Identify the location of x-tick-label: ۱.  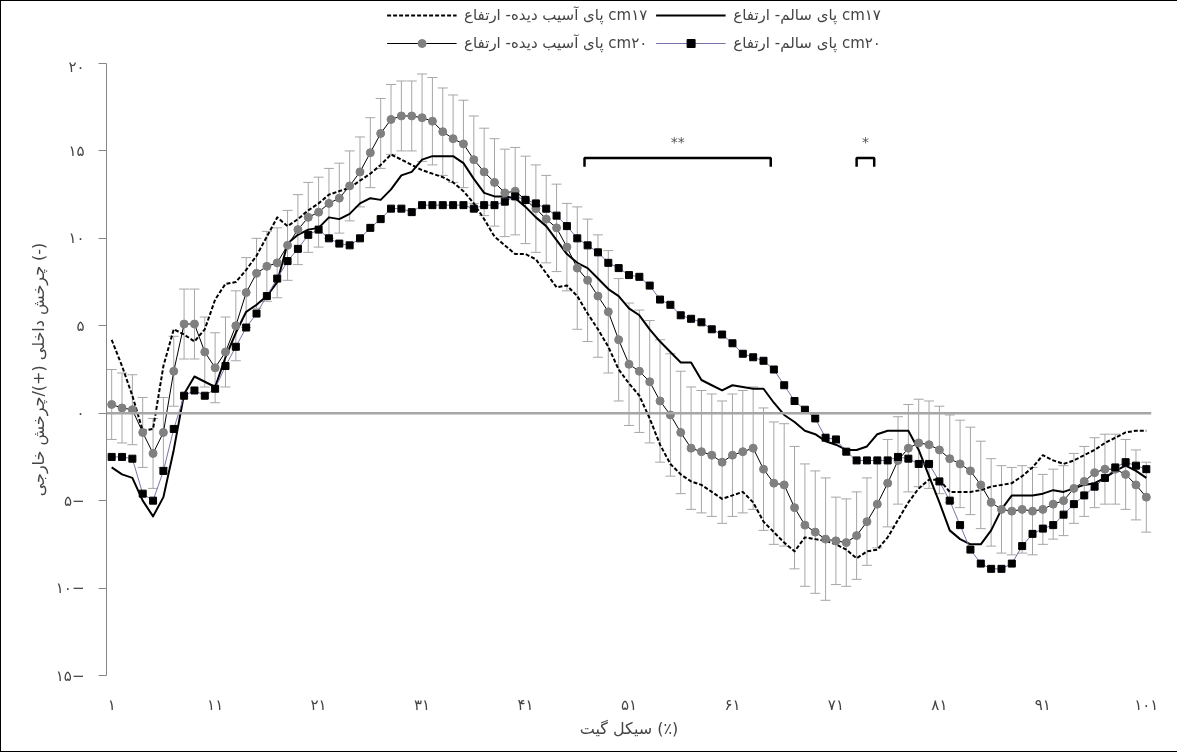
(111, 704).